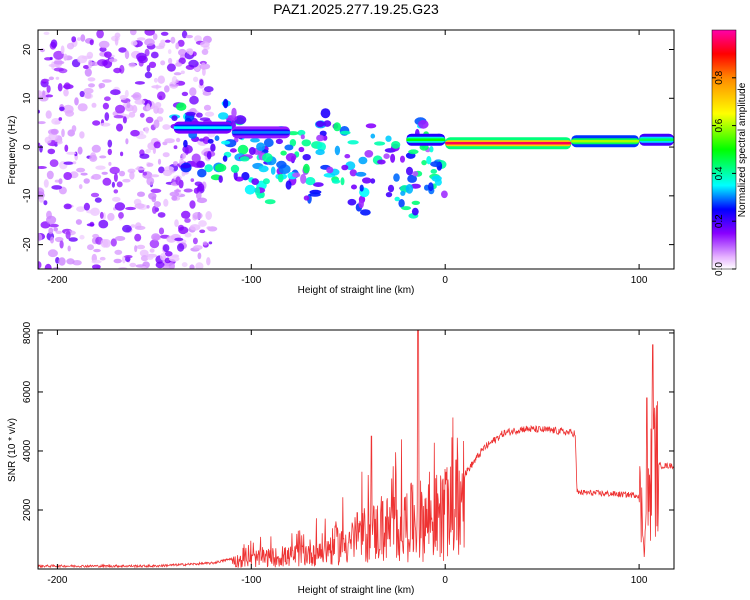  Describe the element at coordinates (12, 450) in the screenshot. I see `snr-y-label: SNR (10 * v/v)` at that location.